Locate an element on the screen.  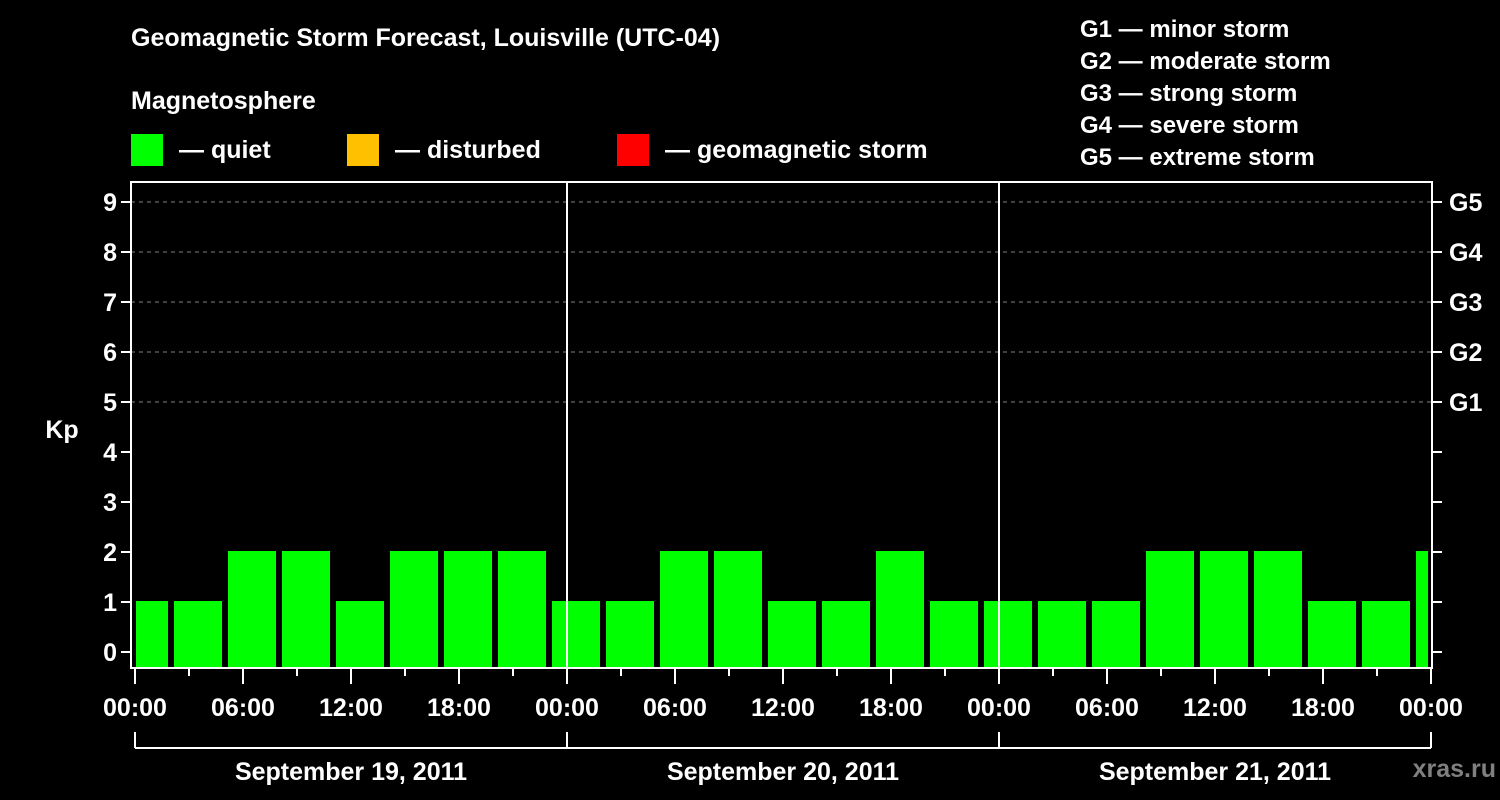
storm-scale-g1: G1 — minor storm is located at coordinates (1185, 29).